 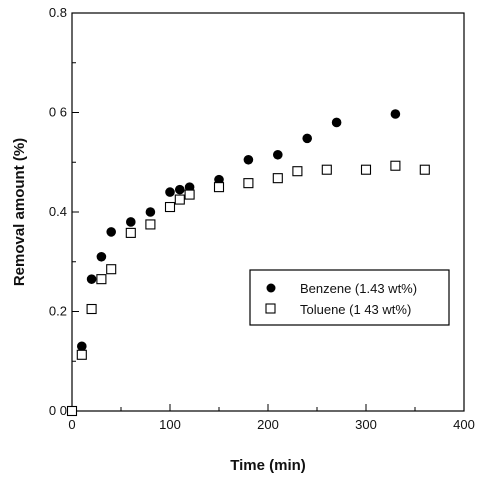 I want to click on y-tick-label: 0.2, so click(x=58, y=311).